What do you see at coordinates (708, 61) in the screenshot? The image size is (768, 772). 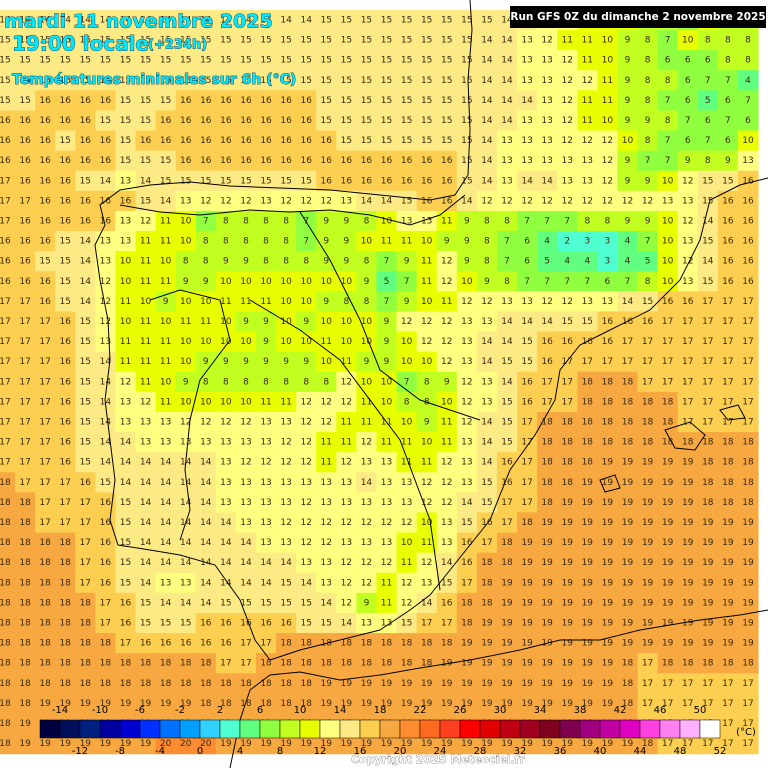 I see `value-label: 6` at bounding box center [708, 61].